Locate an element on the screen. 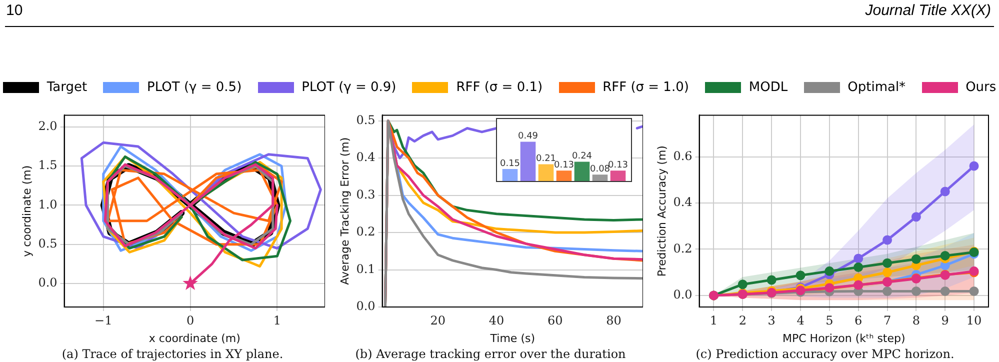 Image resolution: width=999 pixels, height=362 pixels. legend-label: Target is located at coordinates (67, 87).